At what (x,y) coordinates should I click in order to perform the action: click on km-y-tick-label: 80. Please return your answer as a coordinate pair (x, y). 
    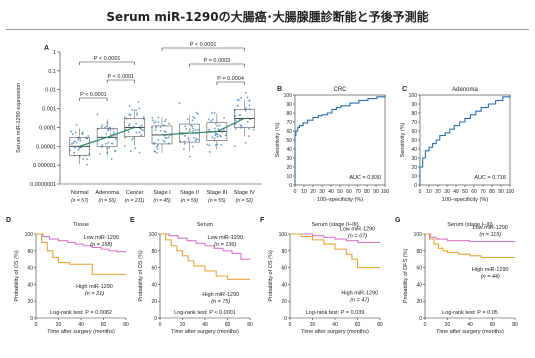
    Looking at the image, I should click on (419, 252).